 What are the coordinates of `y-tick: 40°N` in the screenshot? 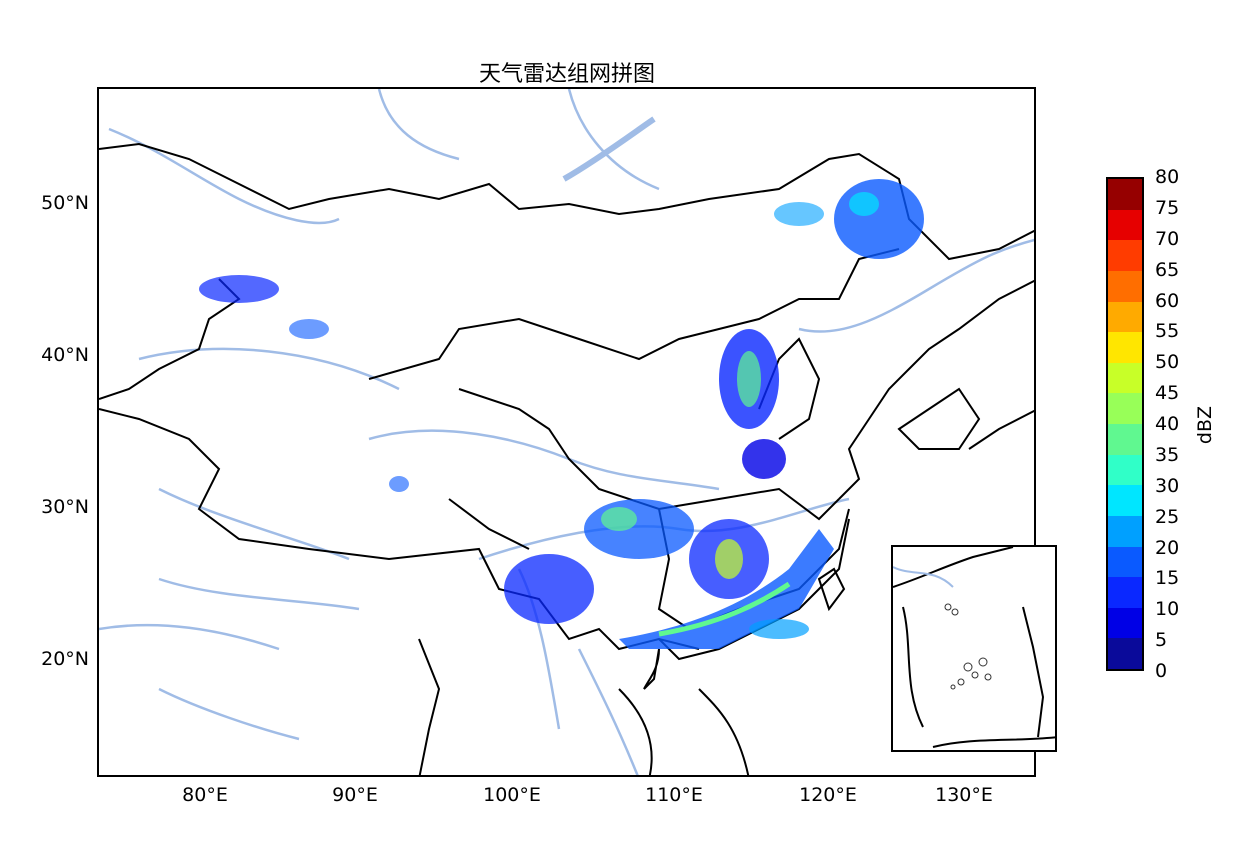 It's located at (65, 355).